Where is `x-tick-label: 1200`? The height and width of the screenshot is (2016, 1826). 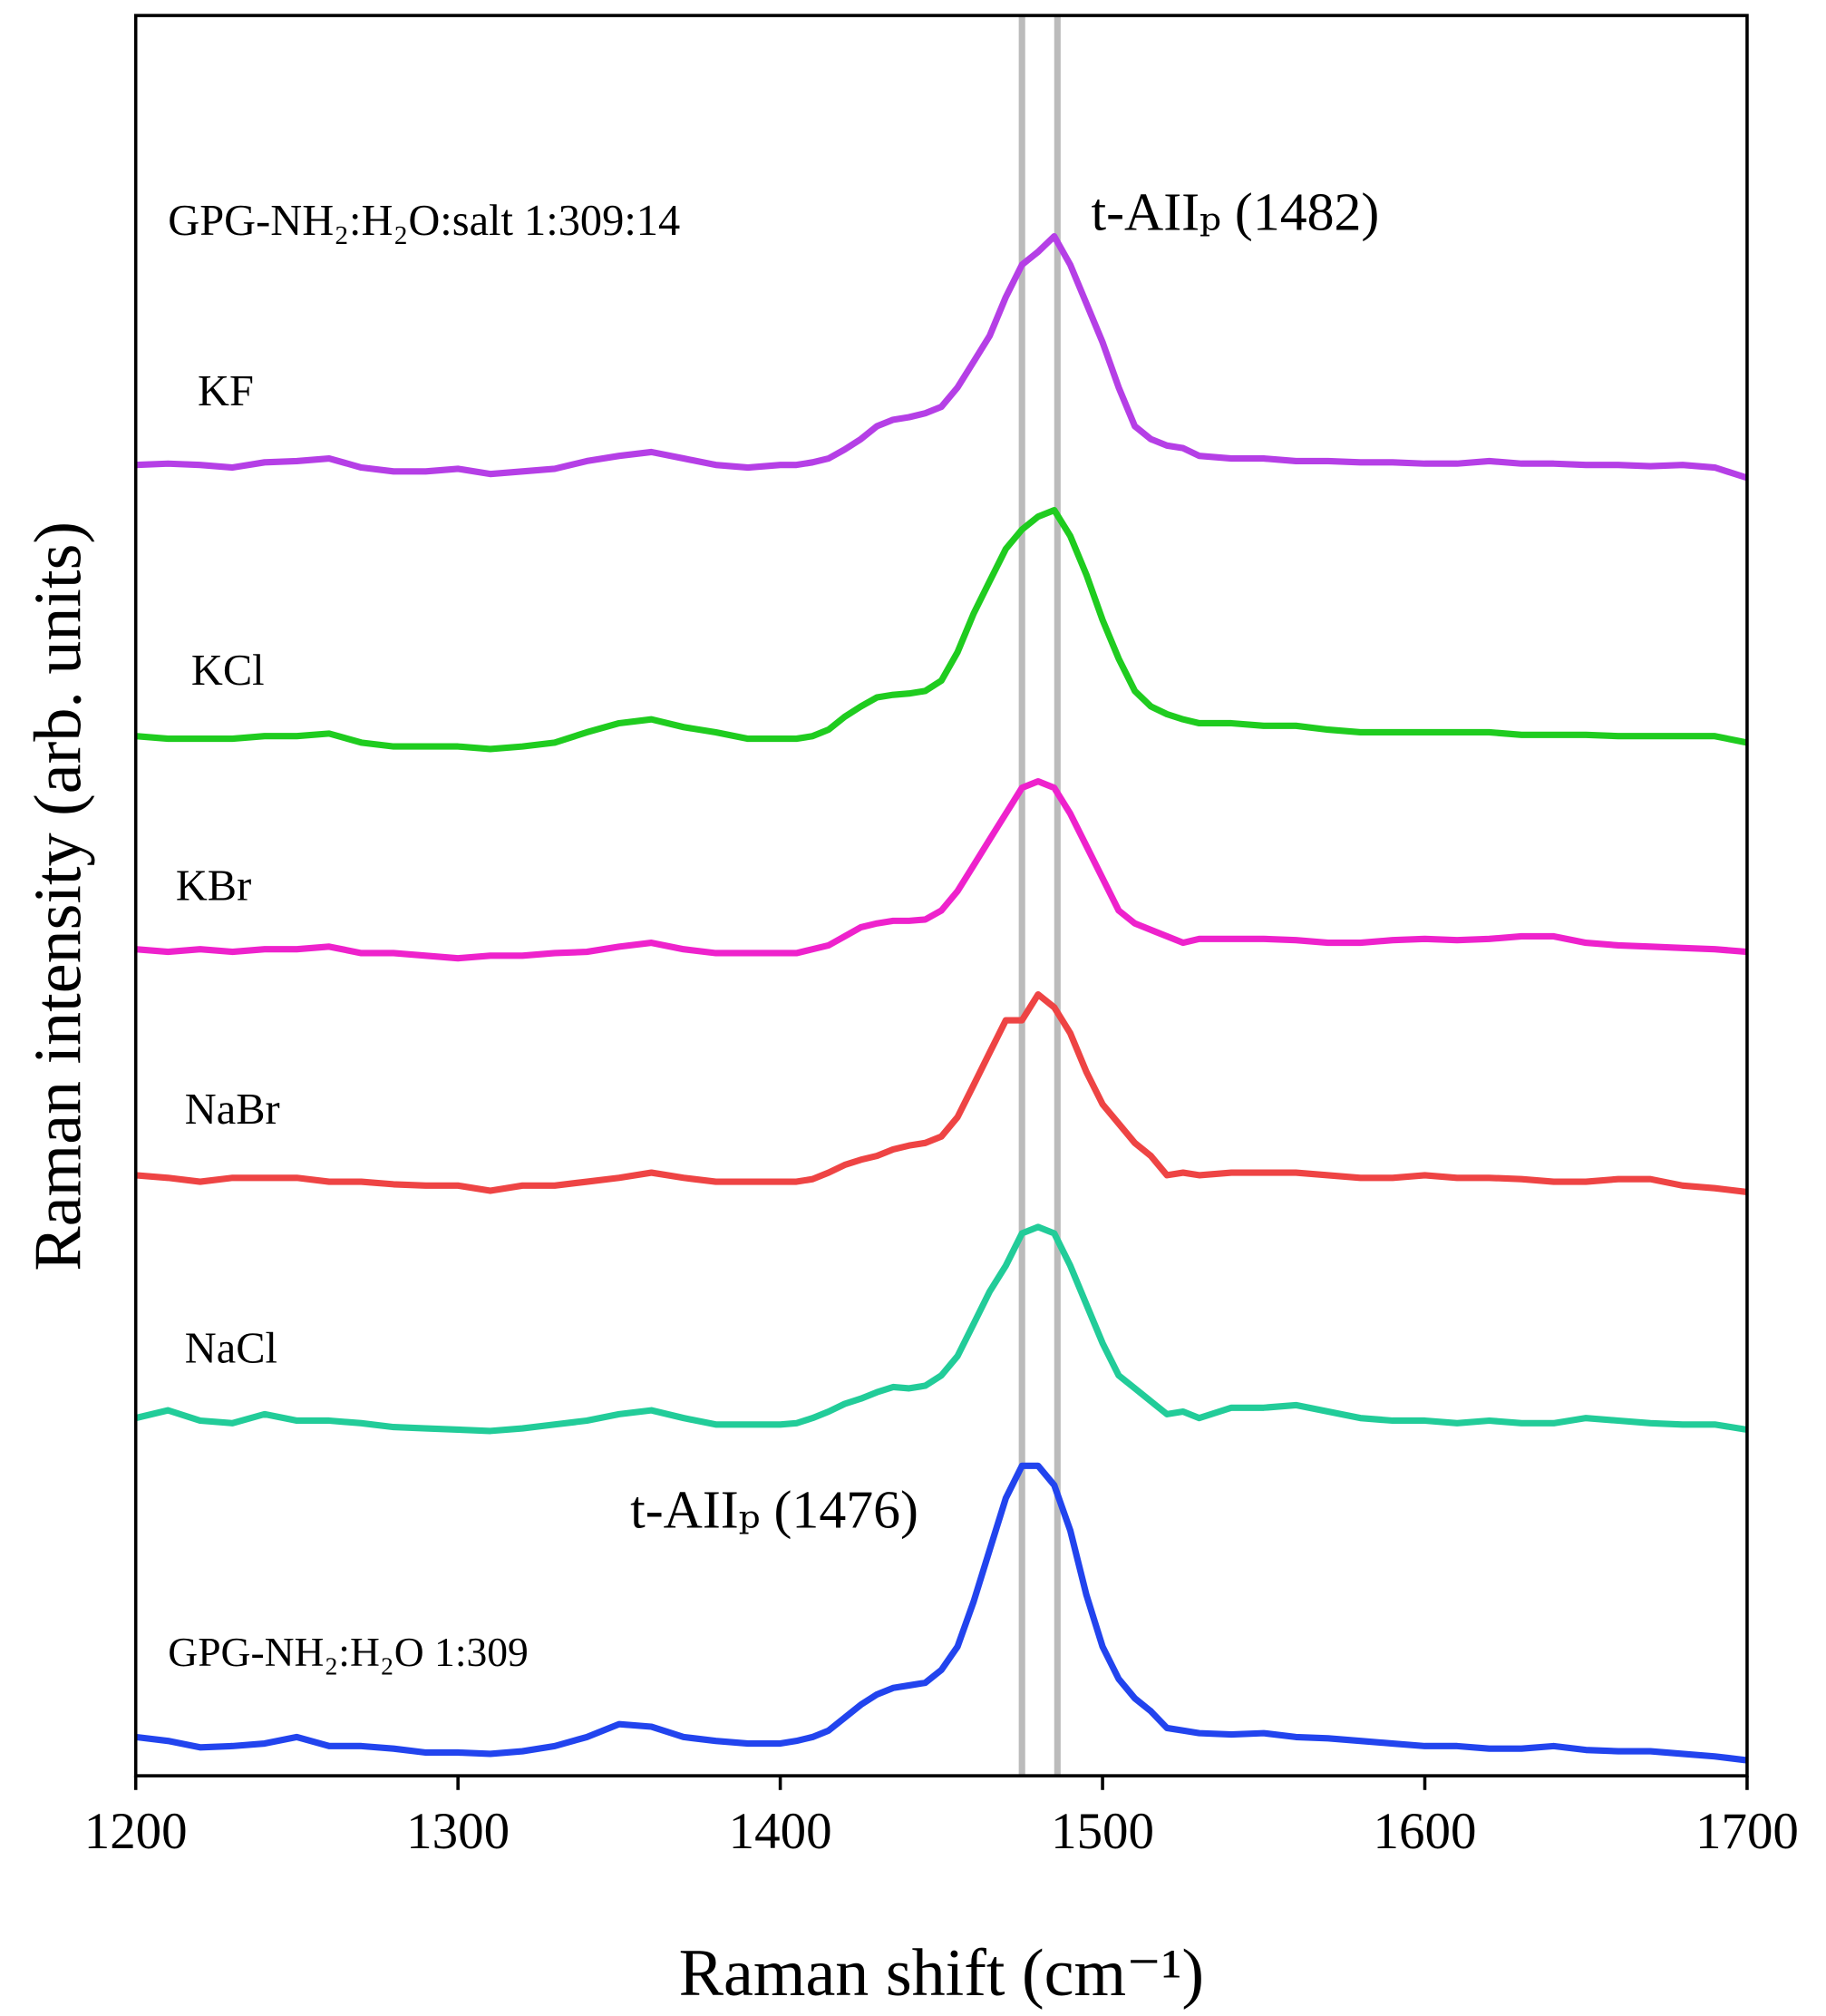
x-tick-label: 1200 is located at coordinates (136, 1831).